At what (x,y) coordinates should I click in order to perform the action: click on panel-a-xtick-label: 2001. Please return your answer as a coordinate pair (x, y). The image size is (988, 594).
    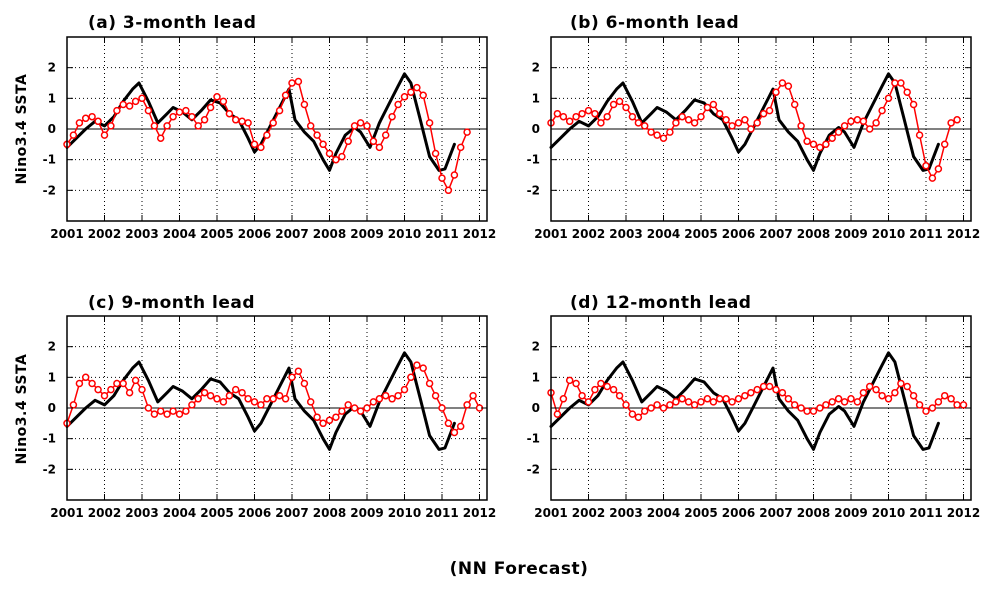
    Looking at the image, I should click on (66, 234).